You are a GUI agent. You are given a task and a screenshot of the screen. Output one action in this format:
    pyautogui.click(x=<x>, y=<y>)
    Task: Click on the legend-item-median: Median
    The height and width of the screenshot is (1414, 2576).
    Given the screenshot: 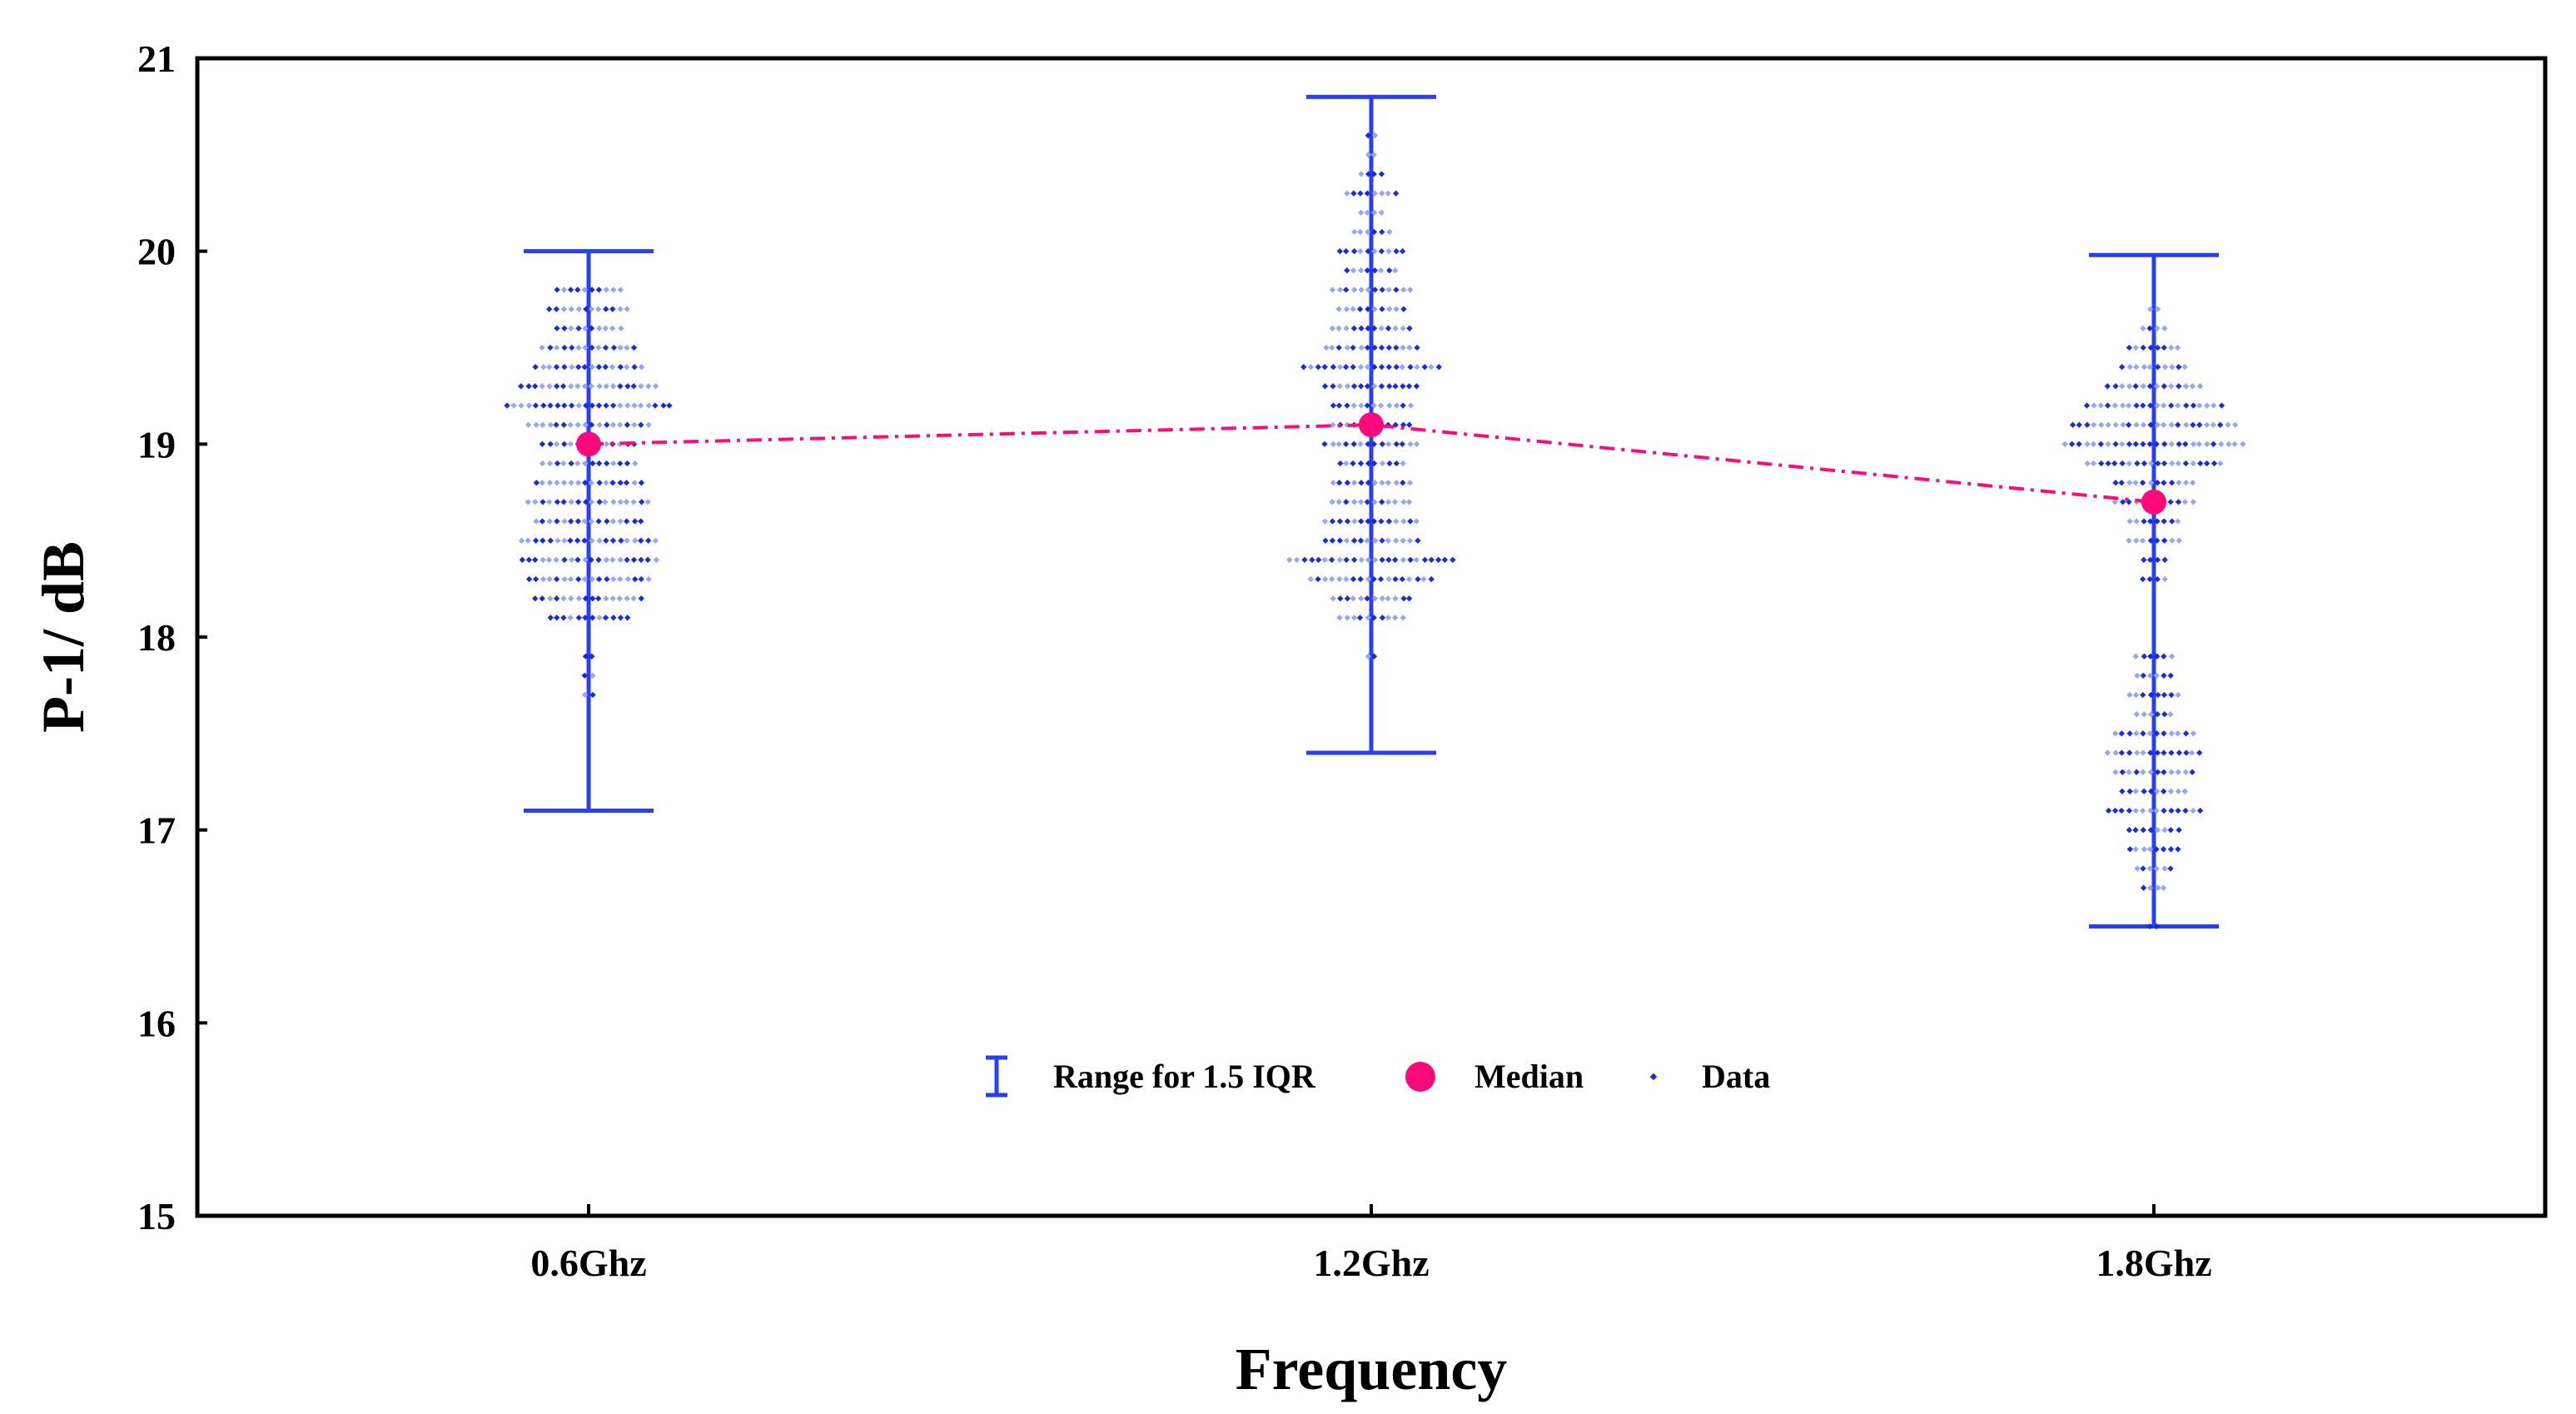 What is the action you would take?
    pyautogui.click(x=1494, y=1076)
    